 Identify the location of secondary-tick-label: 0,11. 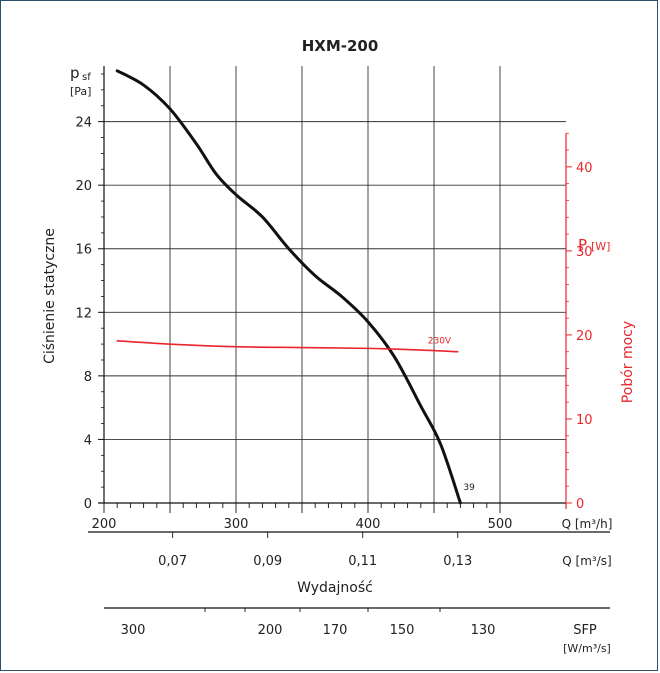
(362, 561).